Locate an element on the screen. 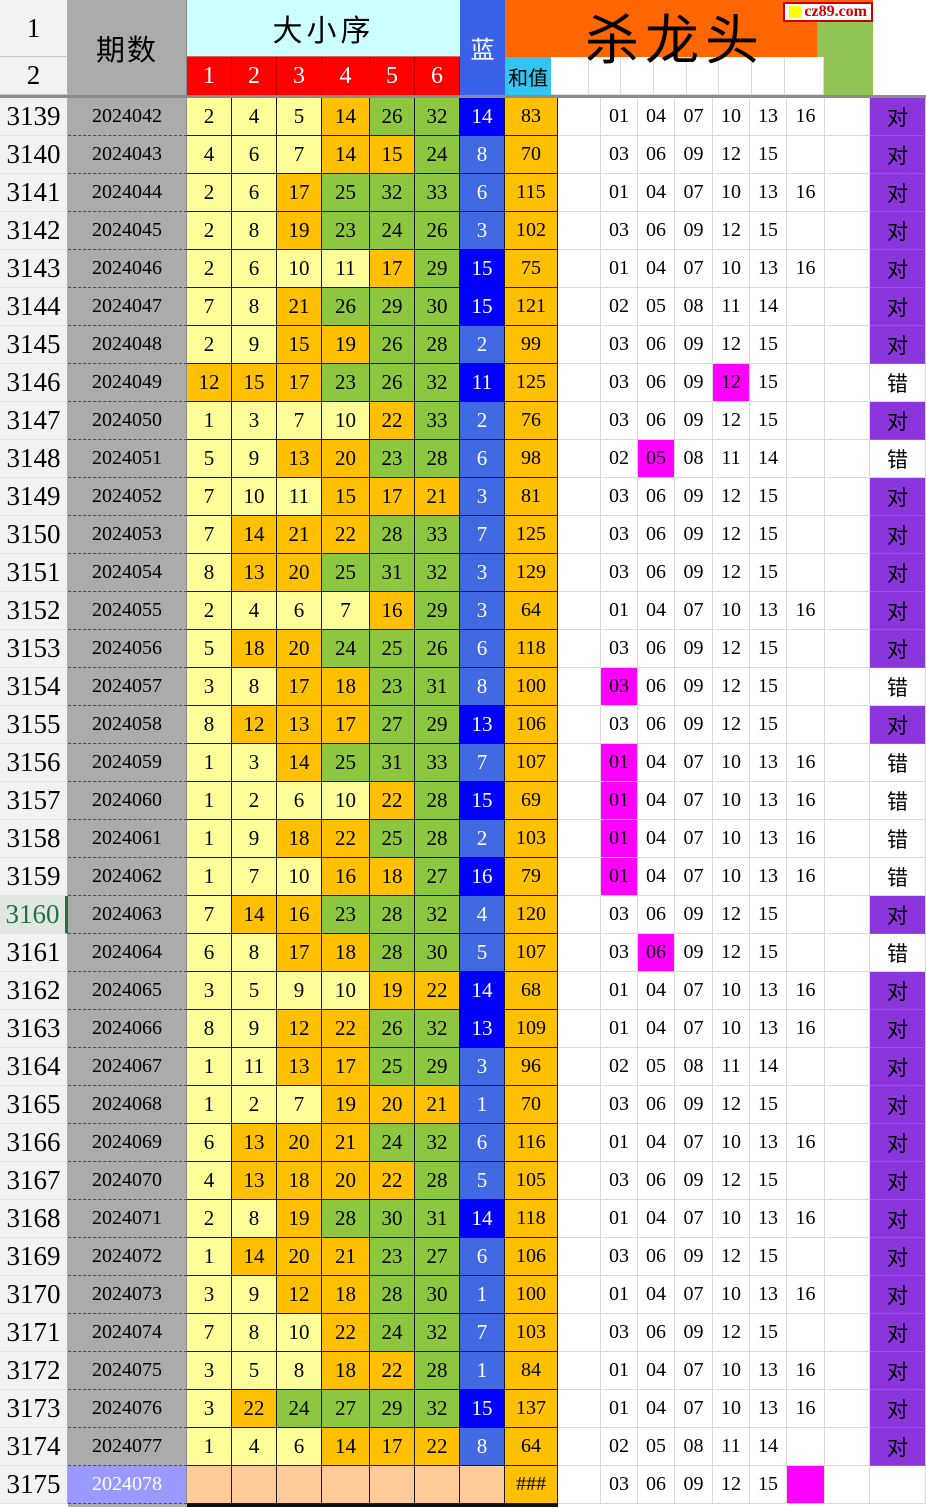 Image resolution: width=926 pixels, height=1507 pixels. ball-cell: 27 is located at coordinates (437, 877).